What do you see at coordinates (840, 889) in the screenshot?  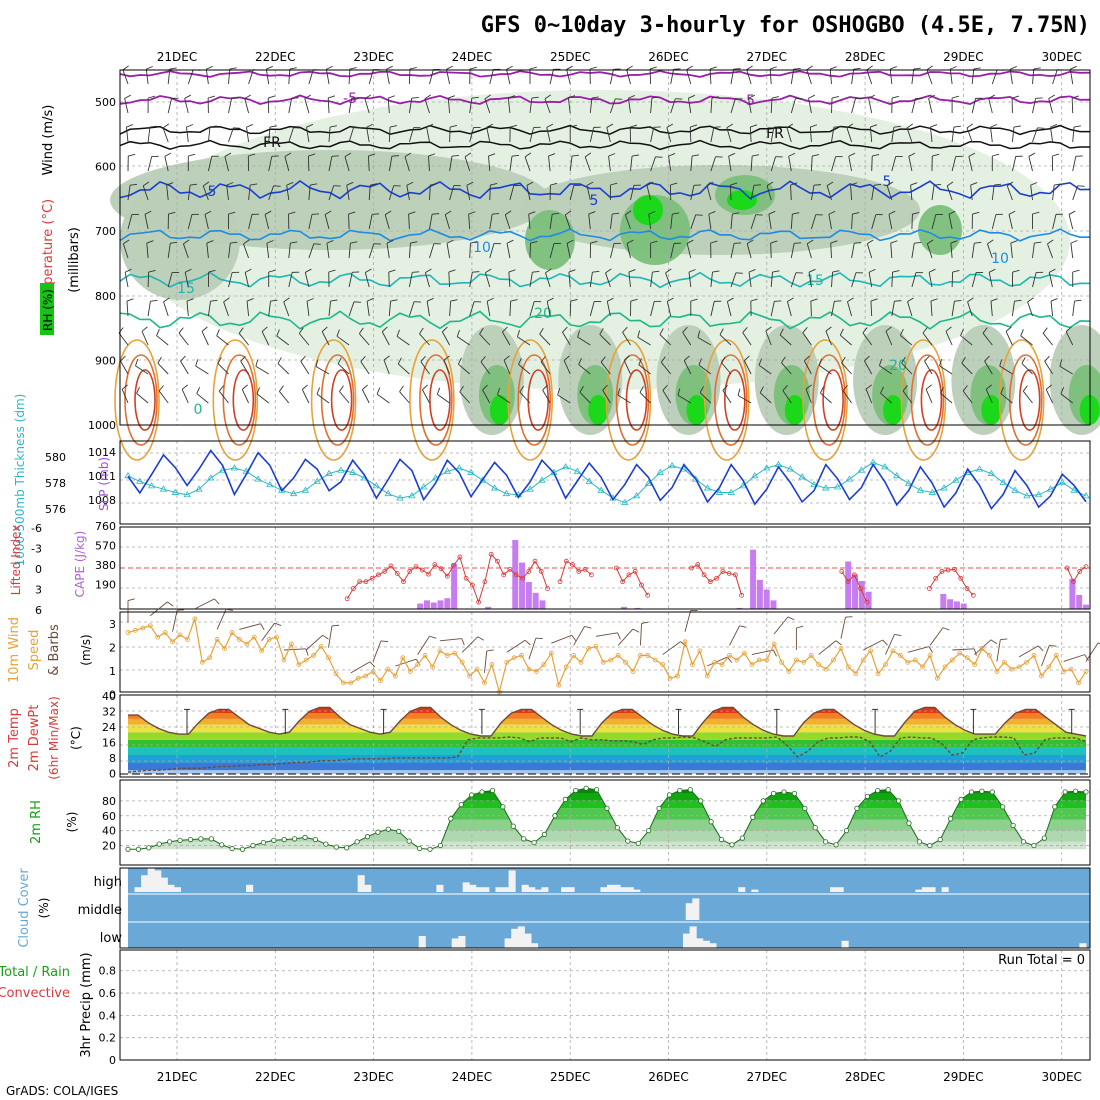 I see `cloud-bar-high` at bounding box center [840, 889].